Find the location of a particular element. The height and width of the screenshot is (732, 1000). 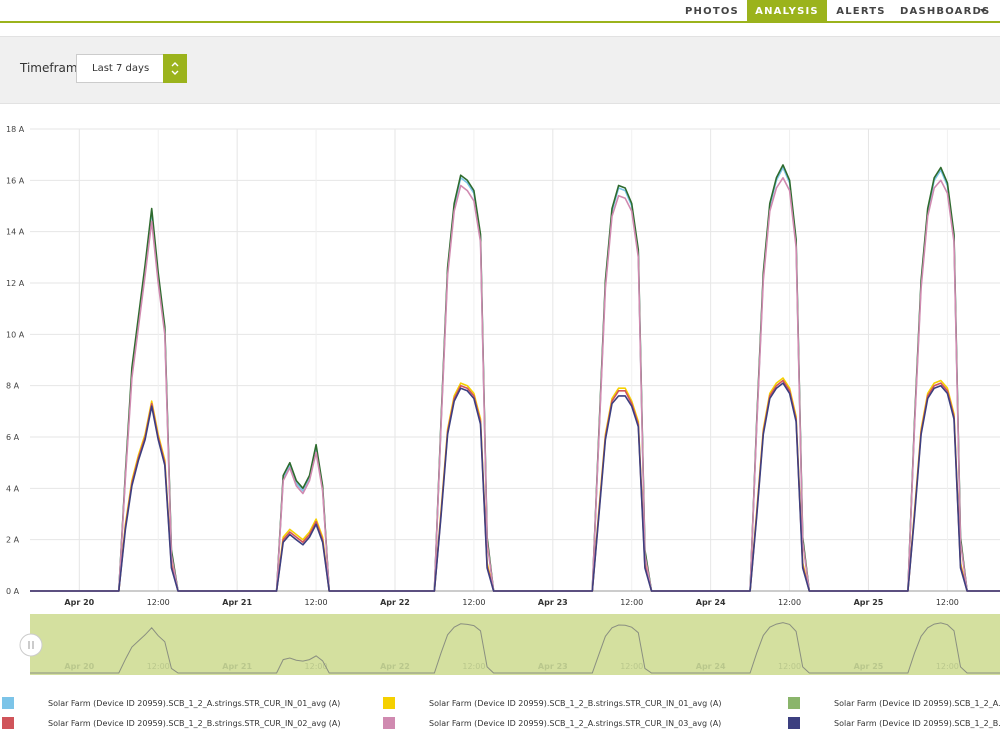

y-tick-label: 18 A is located at coordinates (15, 129).